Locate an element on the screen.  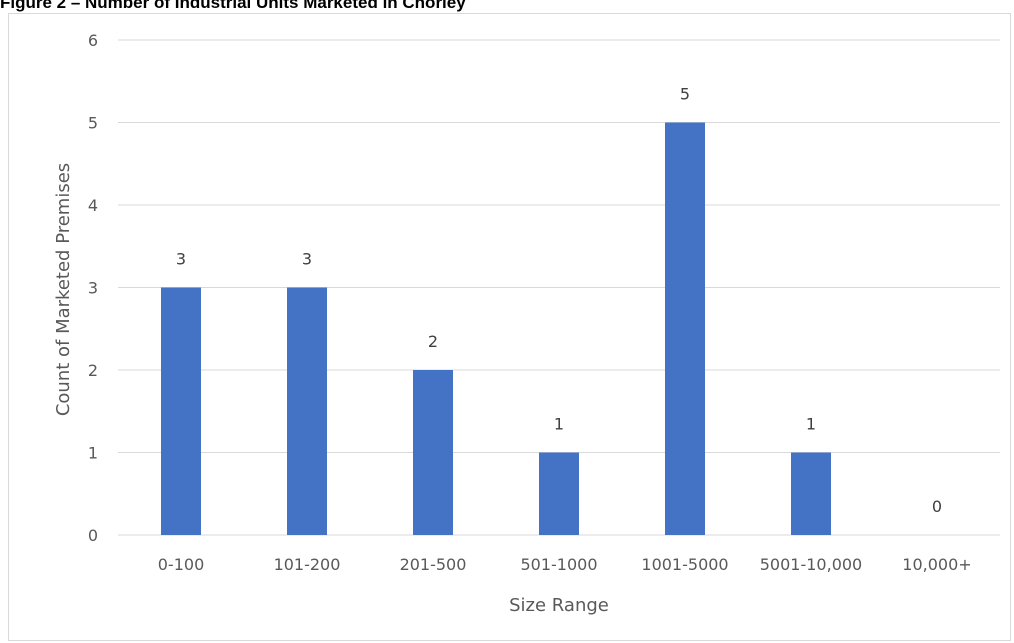
y-tick-label: 3 is located at coordinates (93, 288).